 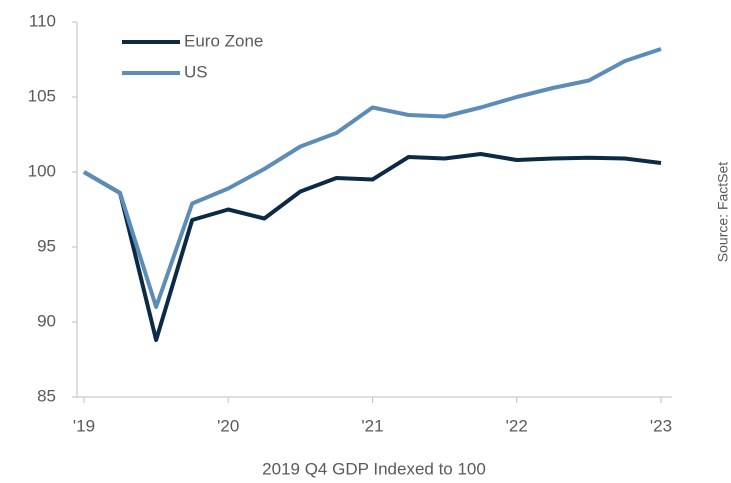 I want to click on source-note: Source: FactSet, so click(x=723, y=212).